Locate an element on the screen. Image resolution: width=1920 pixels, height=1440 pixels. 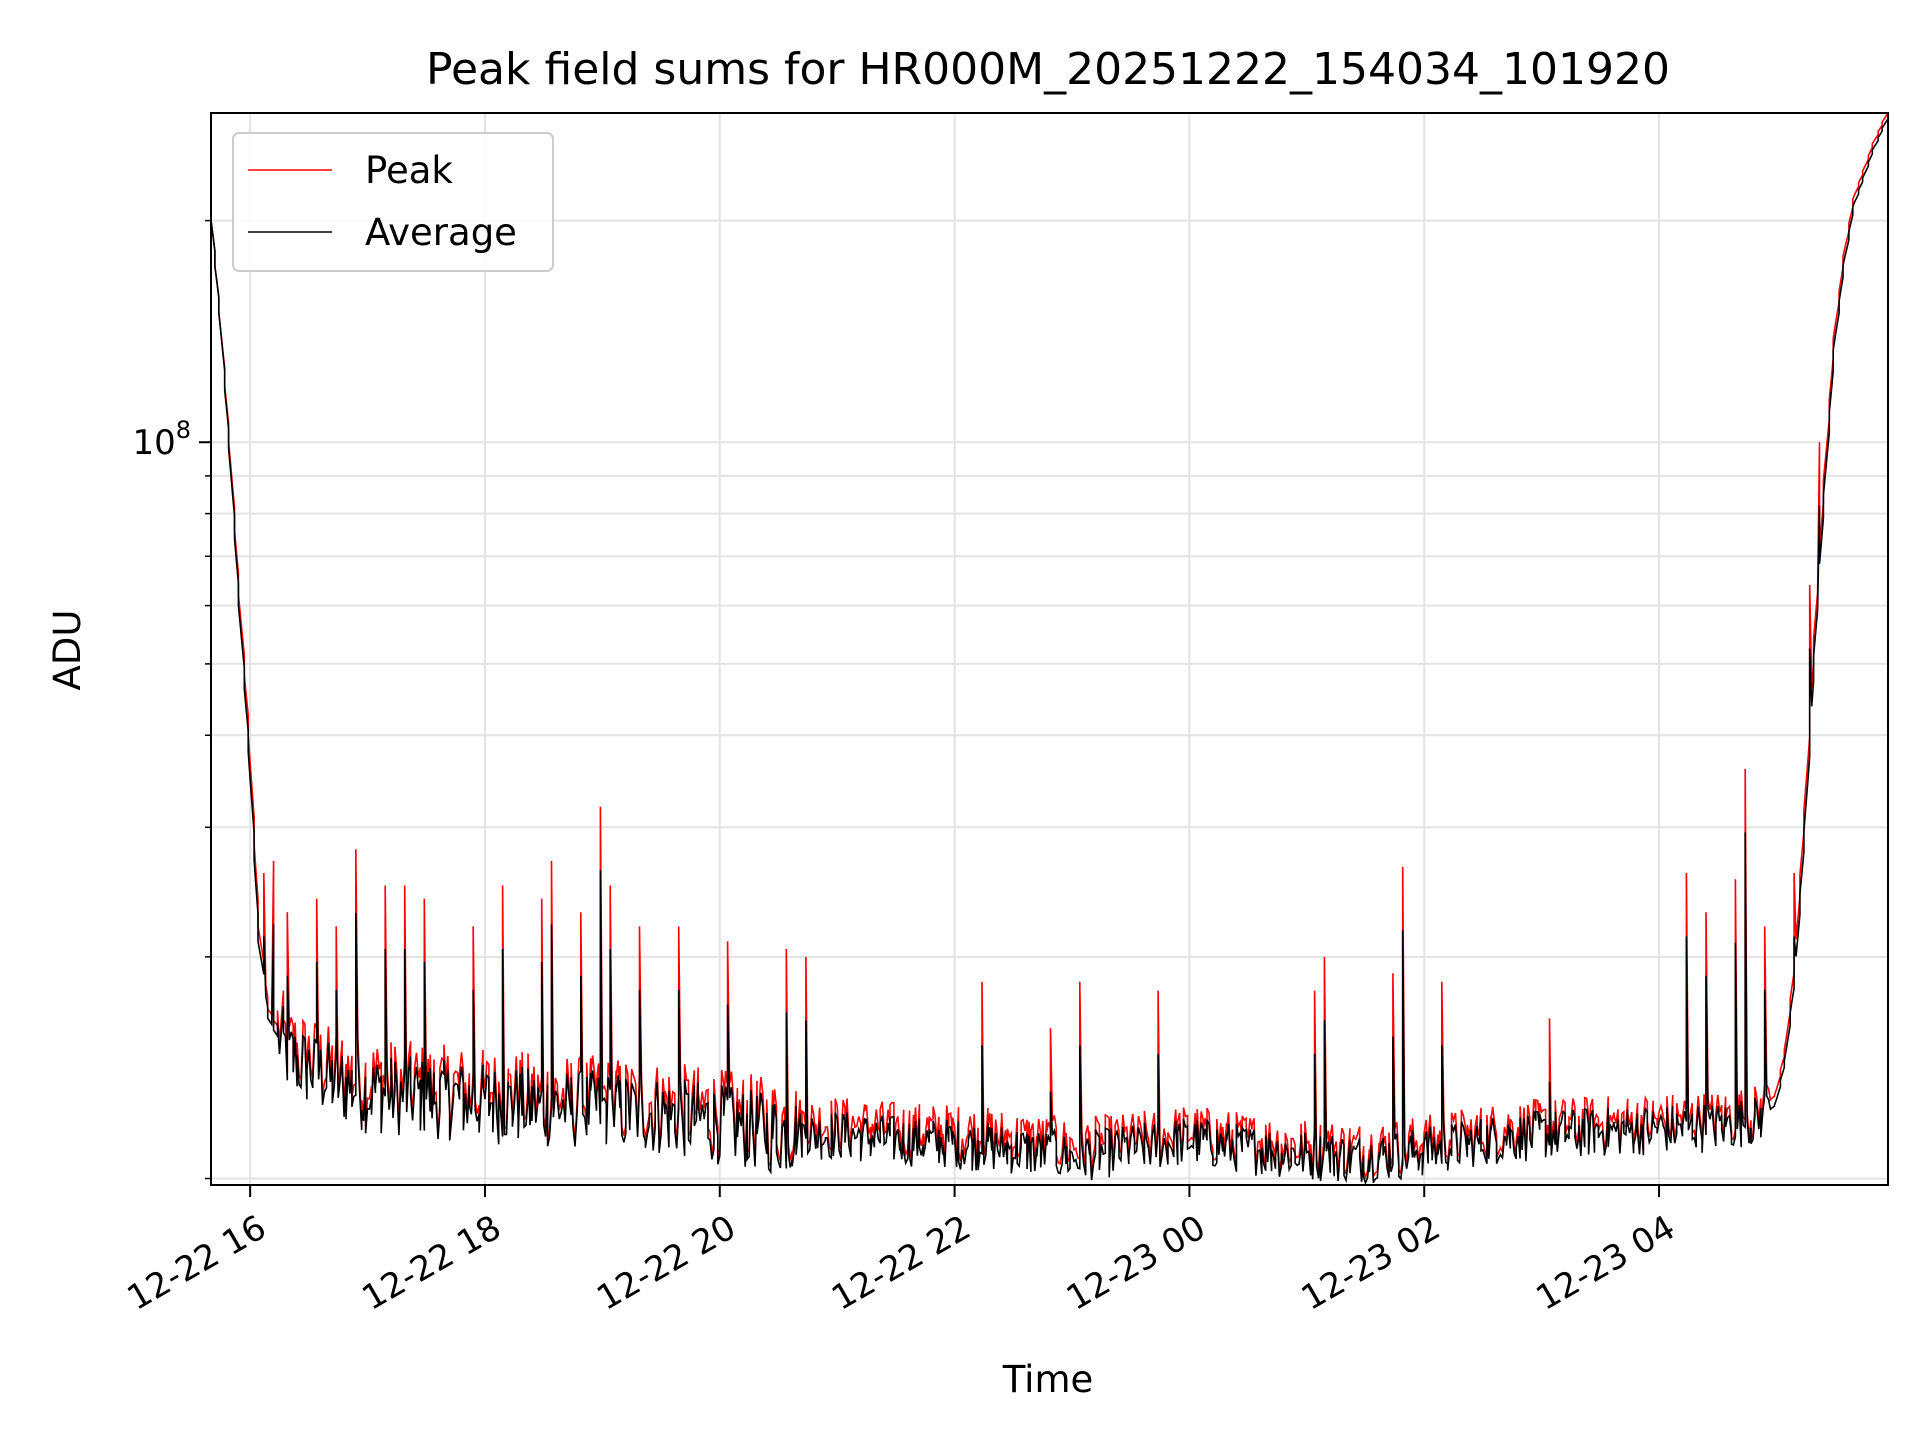
legend-box is located at coordinates (393, 202).